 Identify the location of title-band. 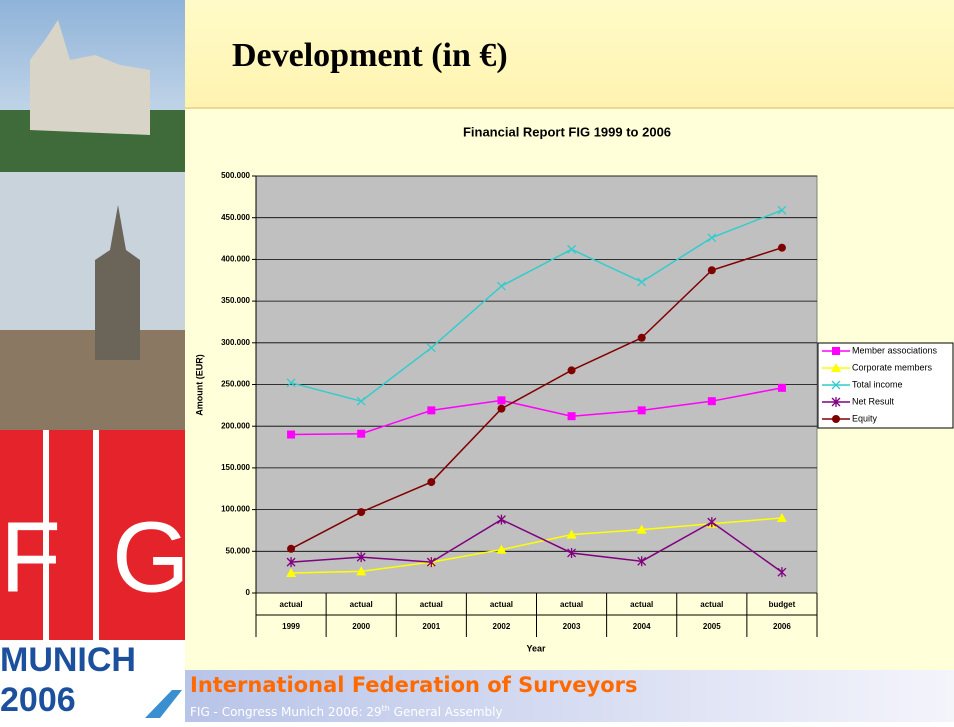
(569, 54).